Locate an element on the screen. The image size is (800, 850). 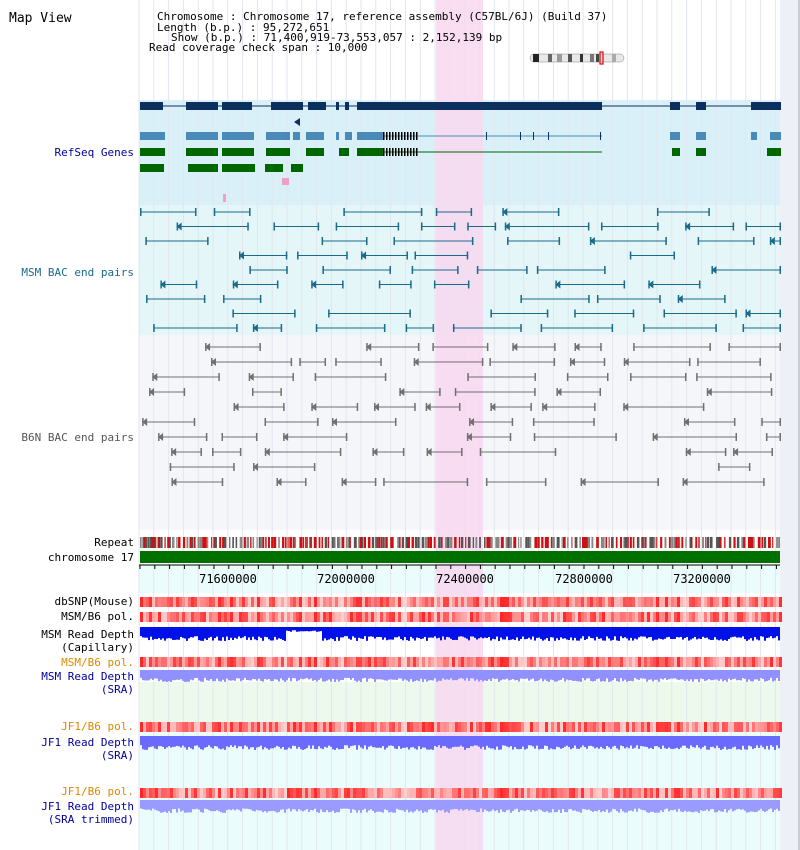
track-label-msm-pol-sra: MSM/B6 pol. is located at coordinates (97, 662).